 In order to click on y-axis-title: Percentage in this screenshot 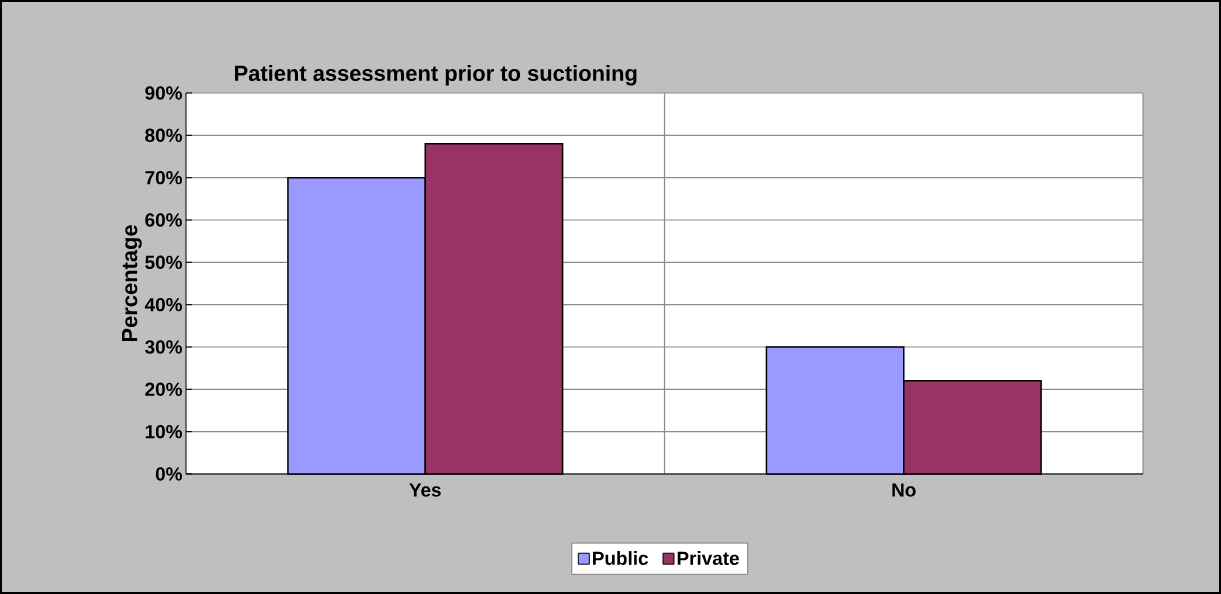, I will do `click(132, 283)`.